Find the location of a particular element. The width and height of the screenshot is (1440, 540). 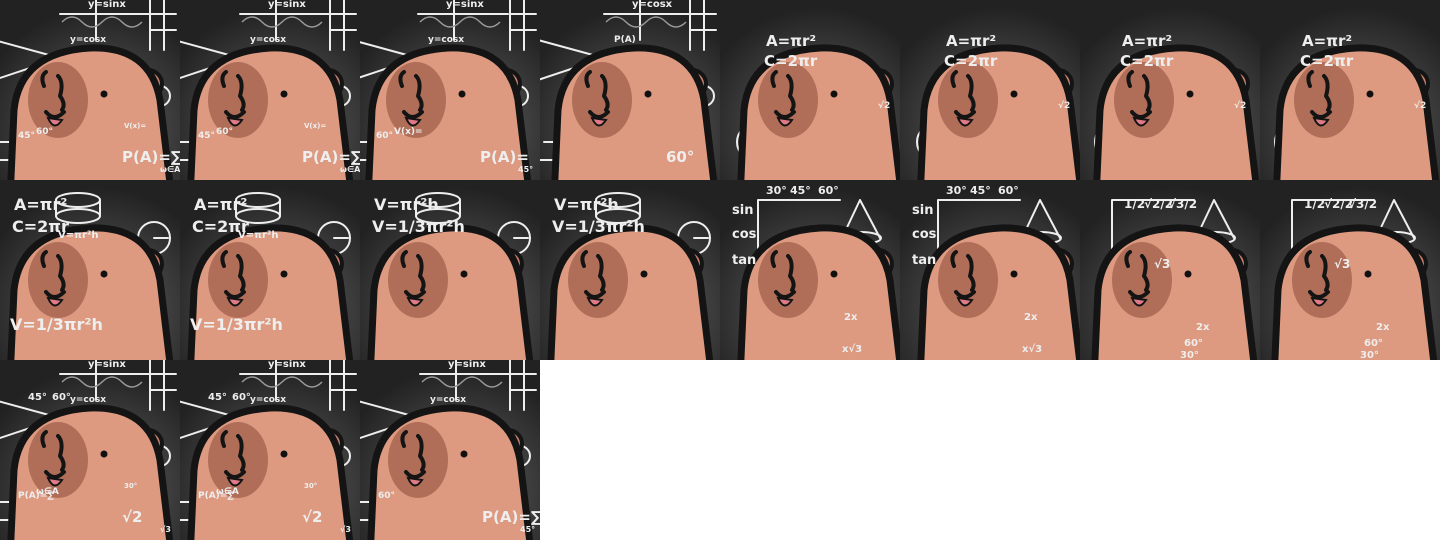

sprite-frame: A=πr² C=2πr V=πr²h V=1/3πr²h is located at coordinates (90, 270).